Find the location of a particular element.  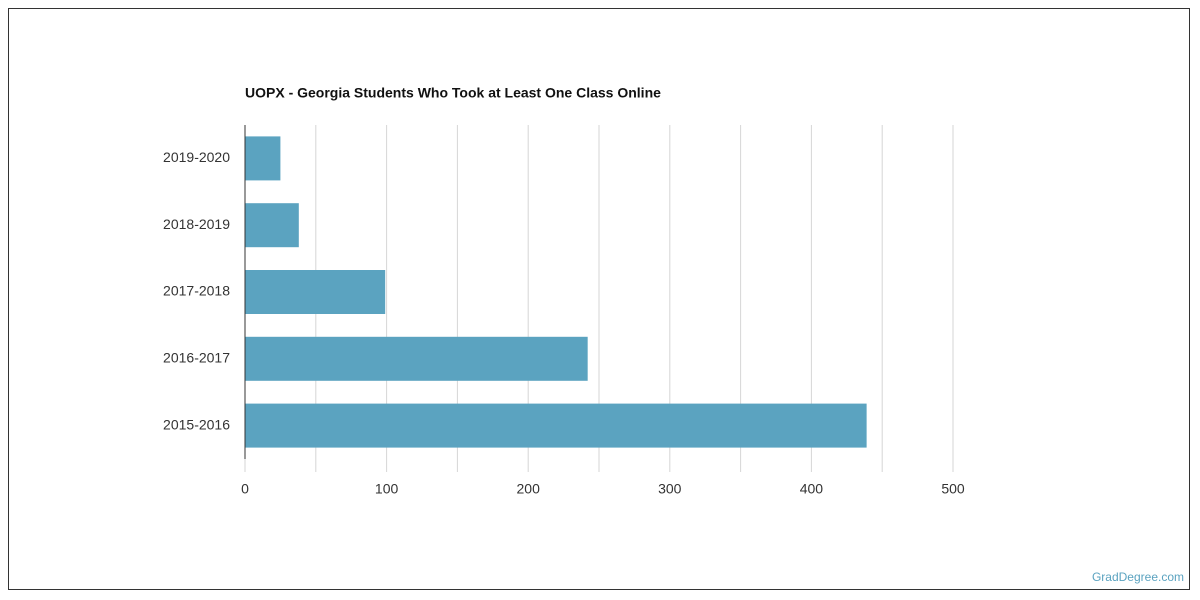

y-tick-label: 2015-2016 is located at coordinates (196, 424).